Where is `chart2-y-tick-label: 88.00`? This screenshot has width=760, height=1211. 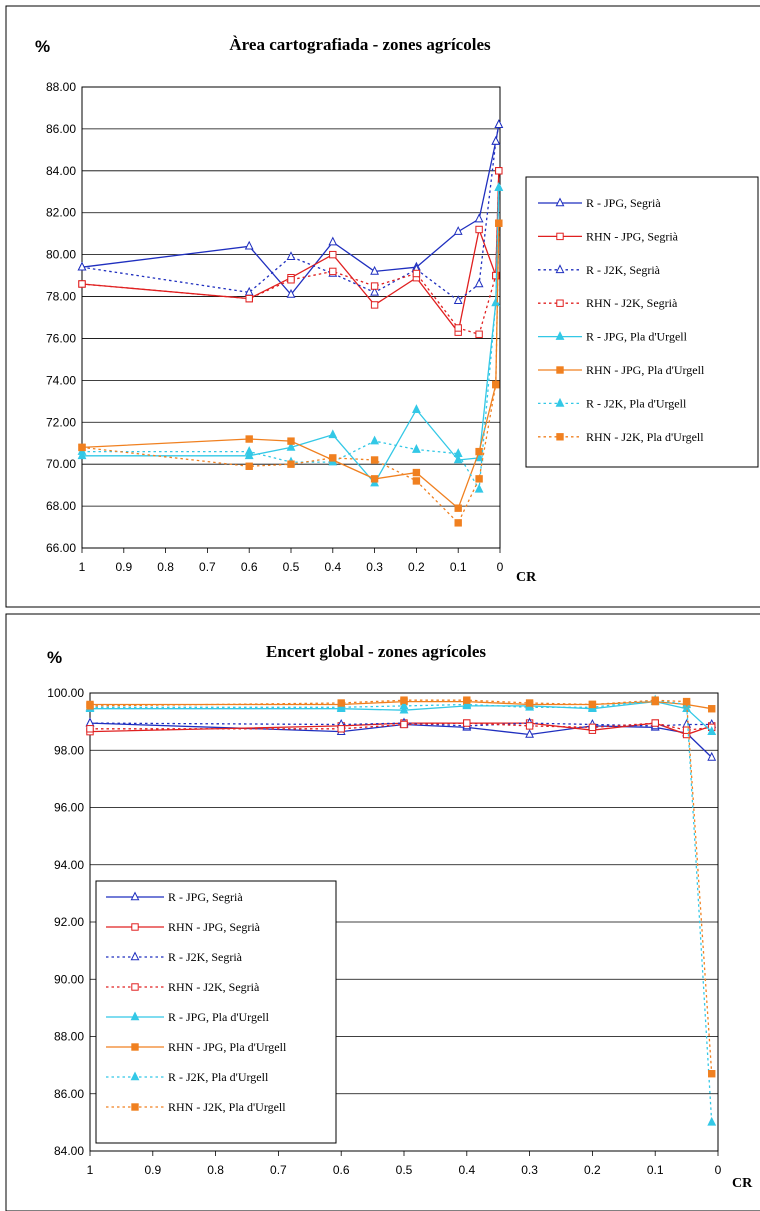 chart2-y-tick-label: 88.00 is located at coordinates (69, 1037).